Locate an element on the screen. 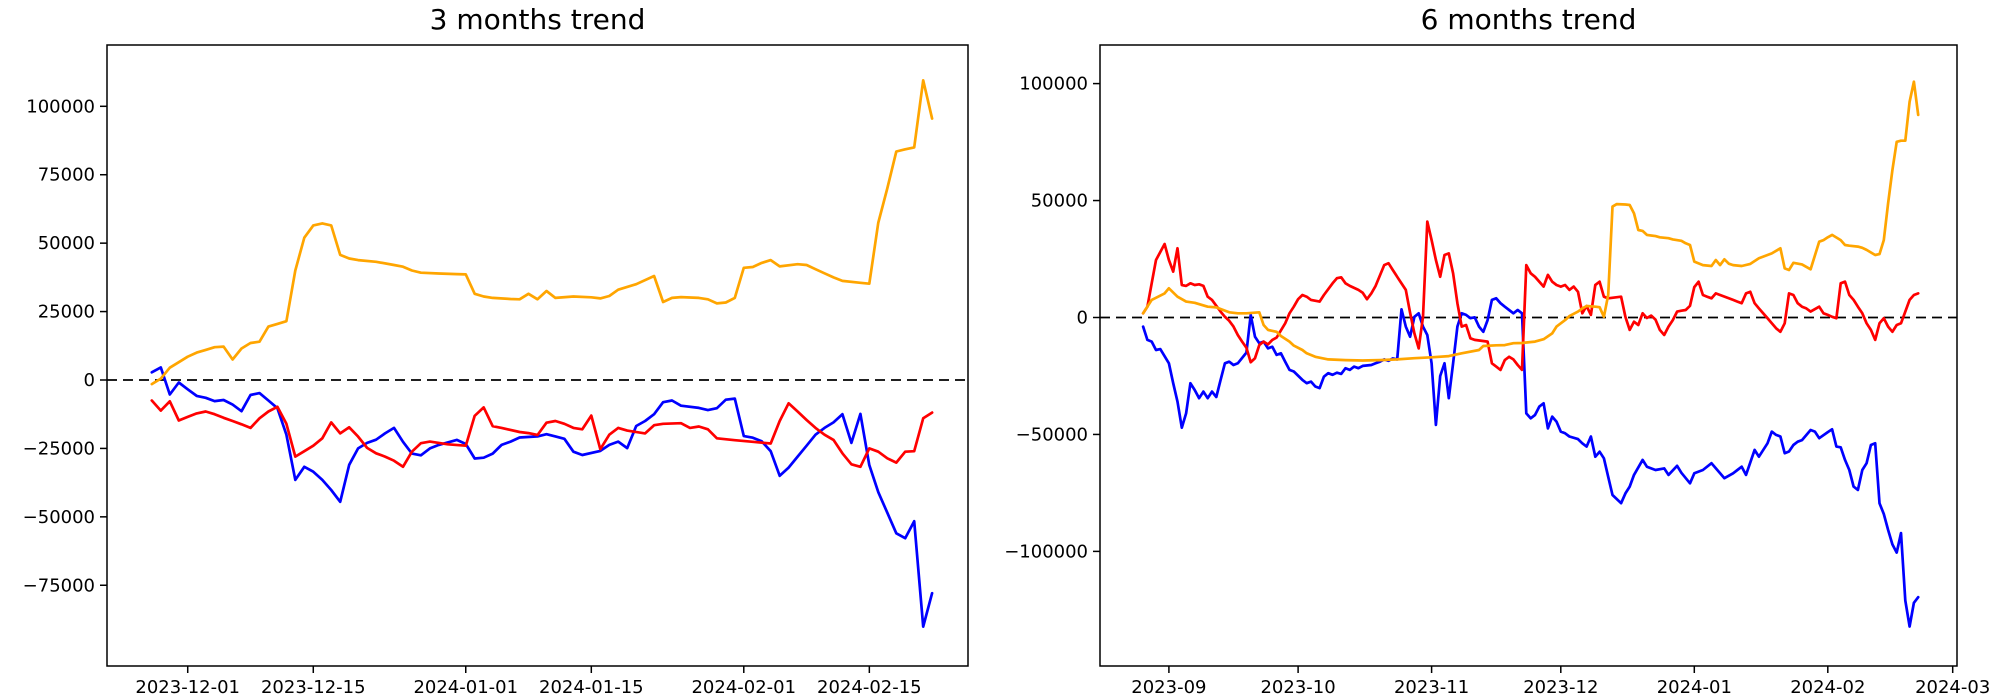 This screenshot has height=700, width=2000. x-tick-label: 2024-01-01 is located at coordinates (465, 687).